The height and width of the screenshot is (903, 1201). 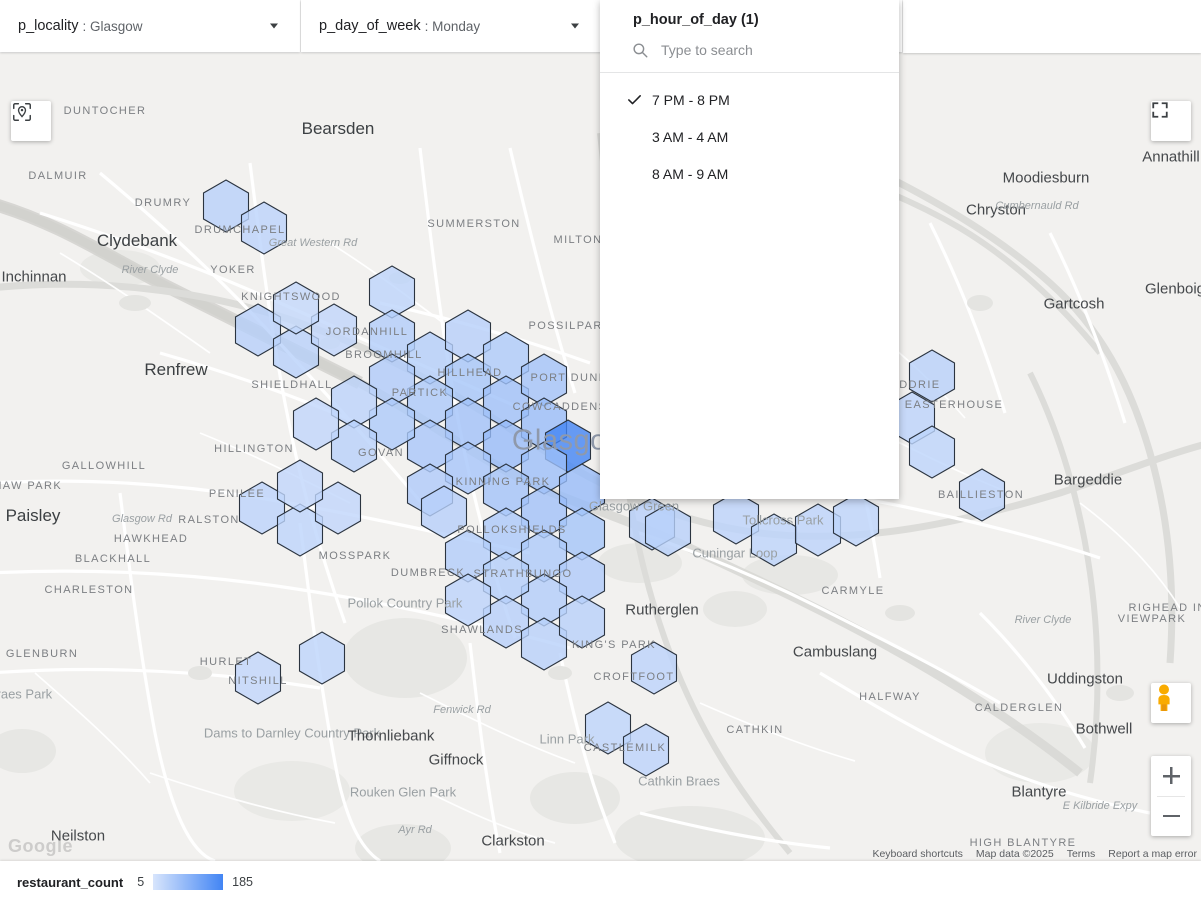 I want to click on legend-max-value: 185, so click(x=243, y=882).